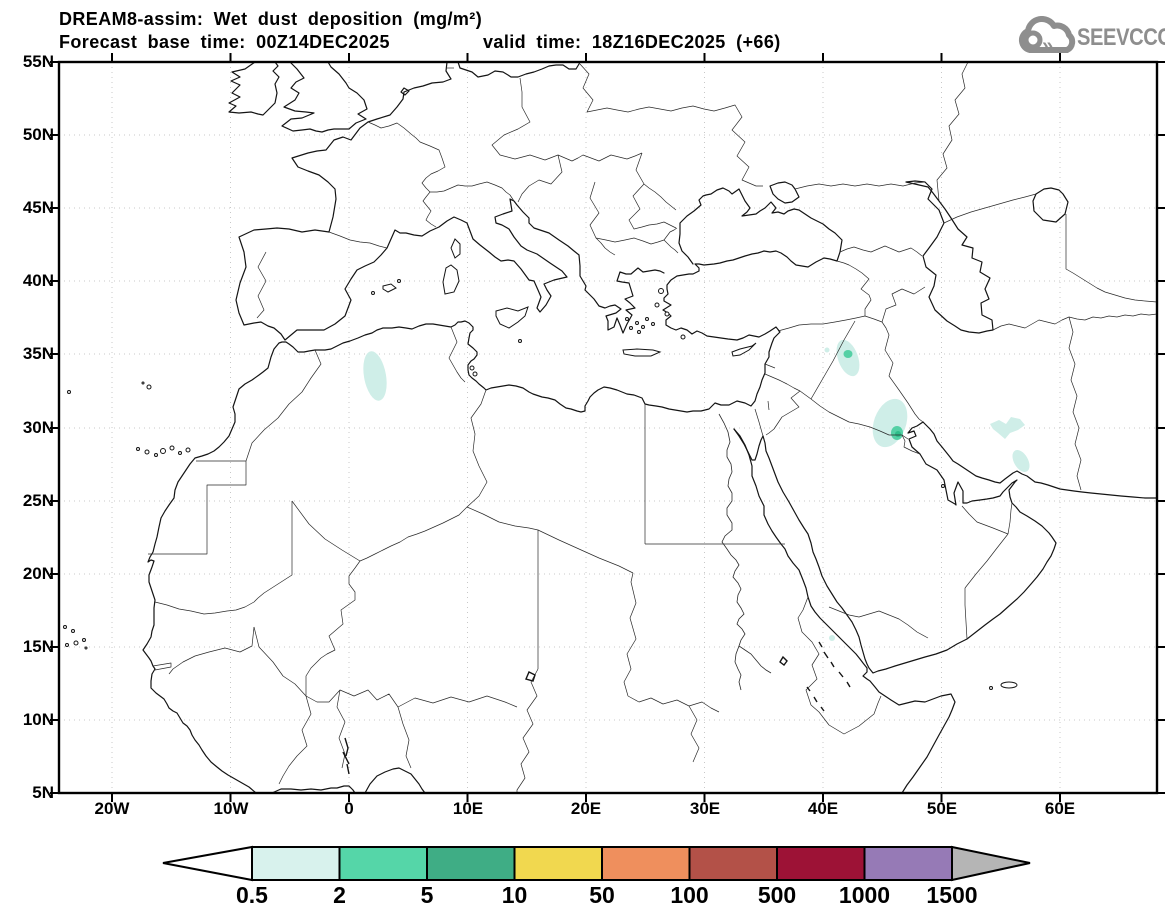 This screenshot has height=907, width=1165. What do you see at coordinates (38, 573) in the screenshot?
I see `lat-label: 20N` at bounding box center [38, 573].